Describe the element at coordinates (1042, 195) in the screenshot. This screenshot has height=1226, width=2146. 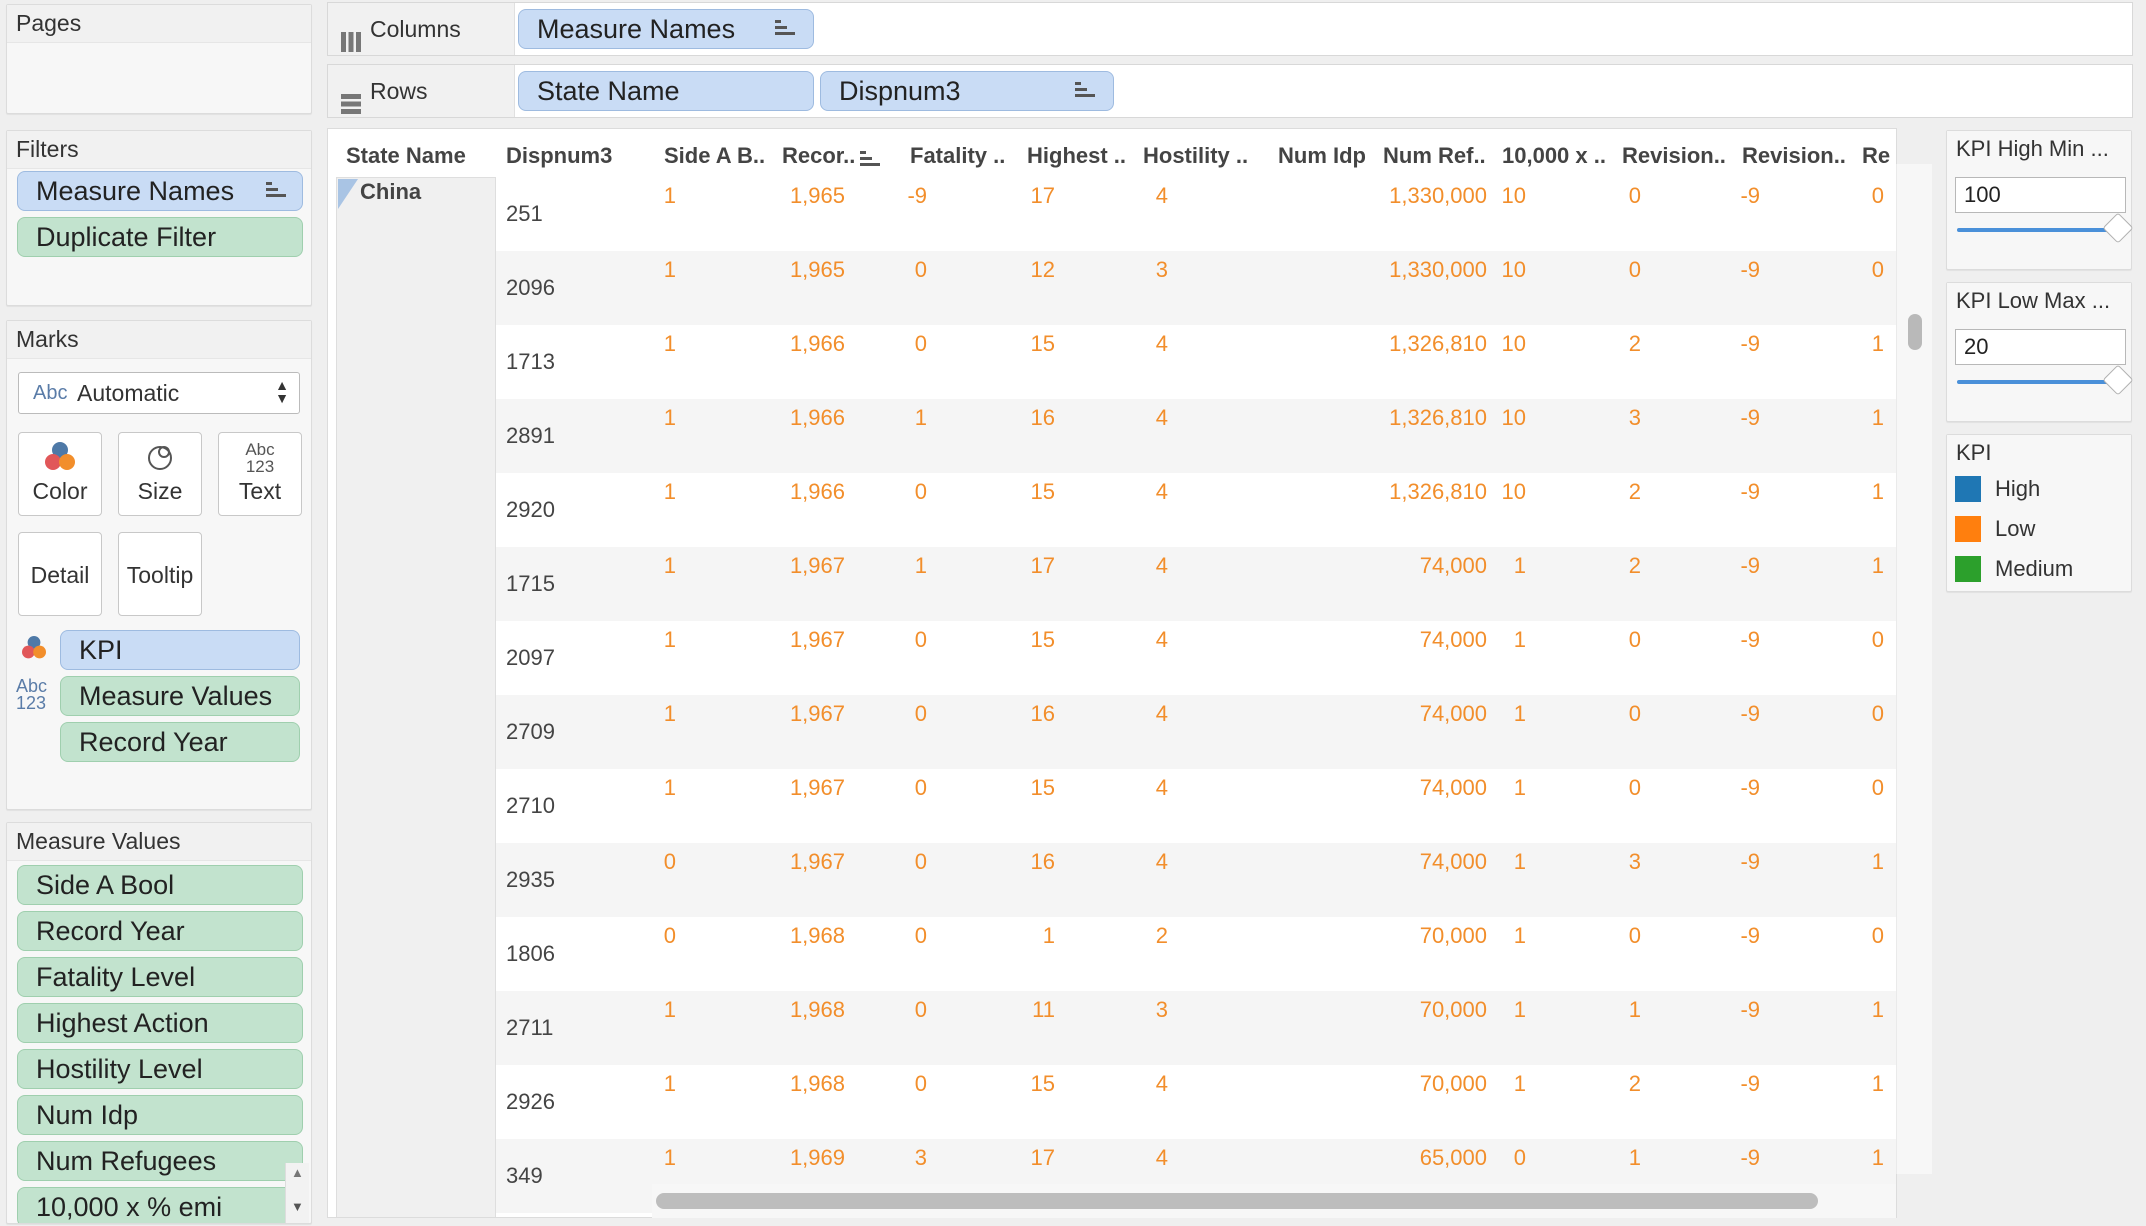
I see `value-cell: 17` at that location.